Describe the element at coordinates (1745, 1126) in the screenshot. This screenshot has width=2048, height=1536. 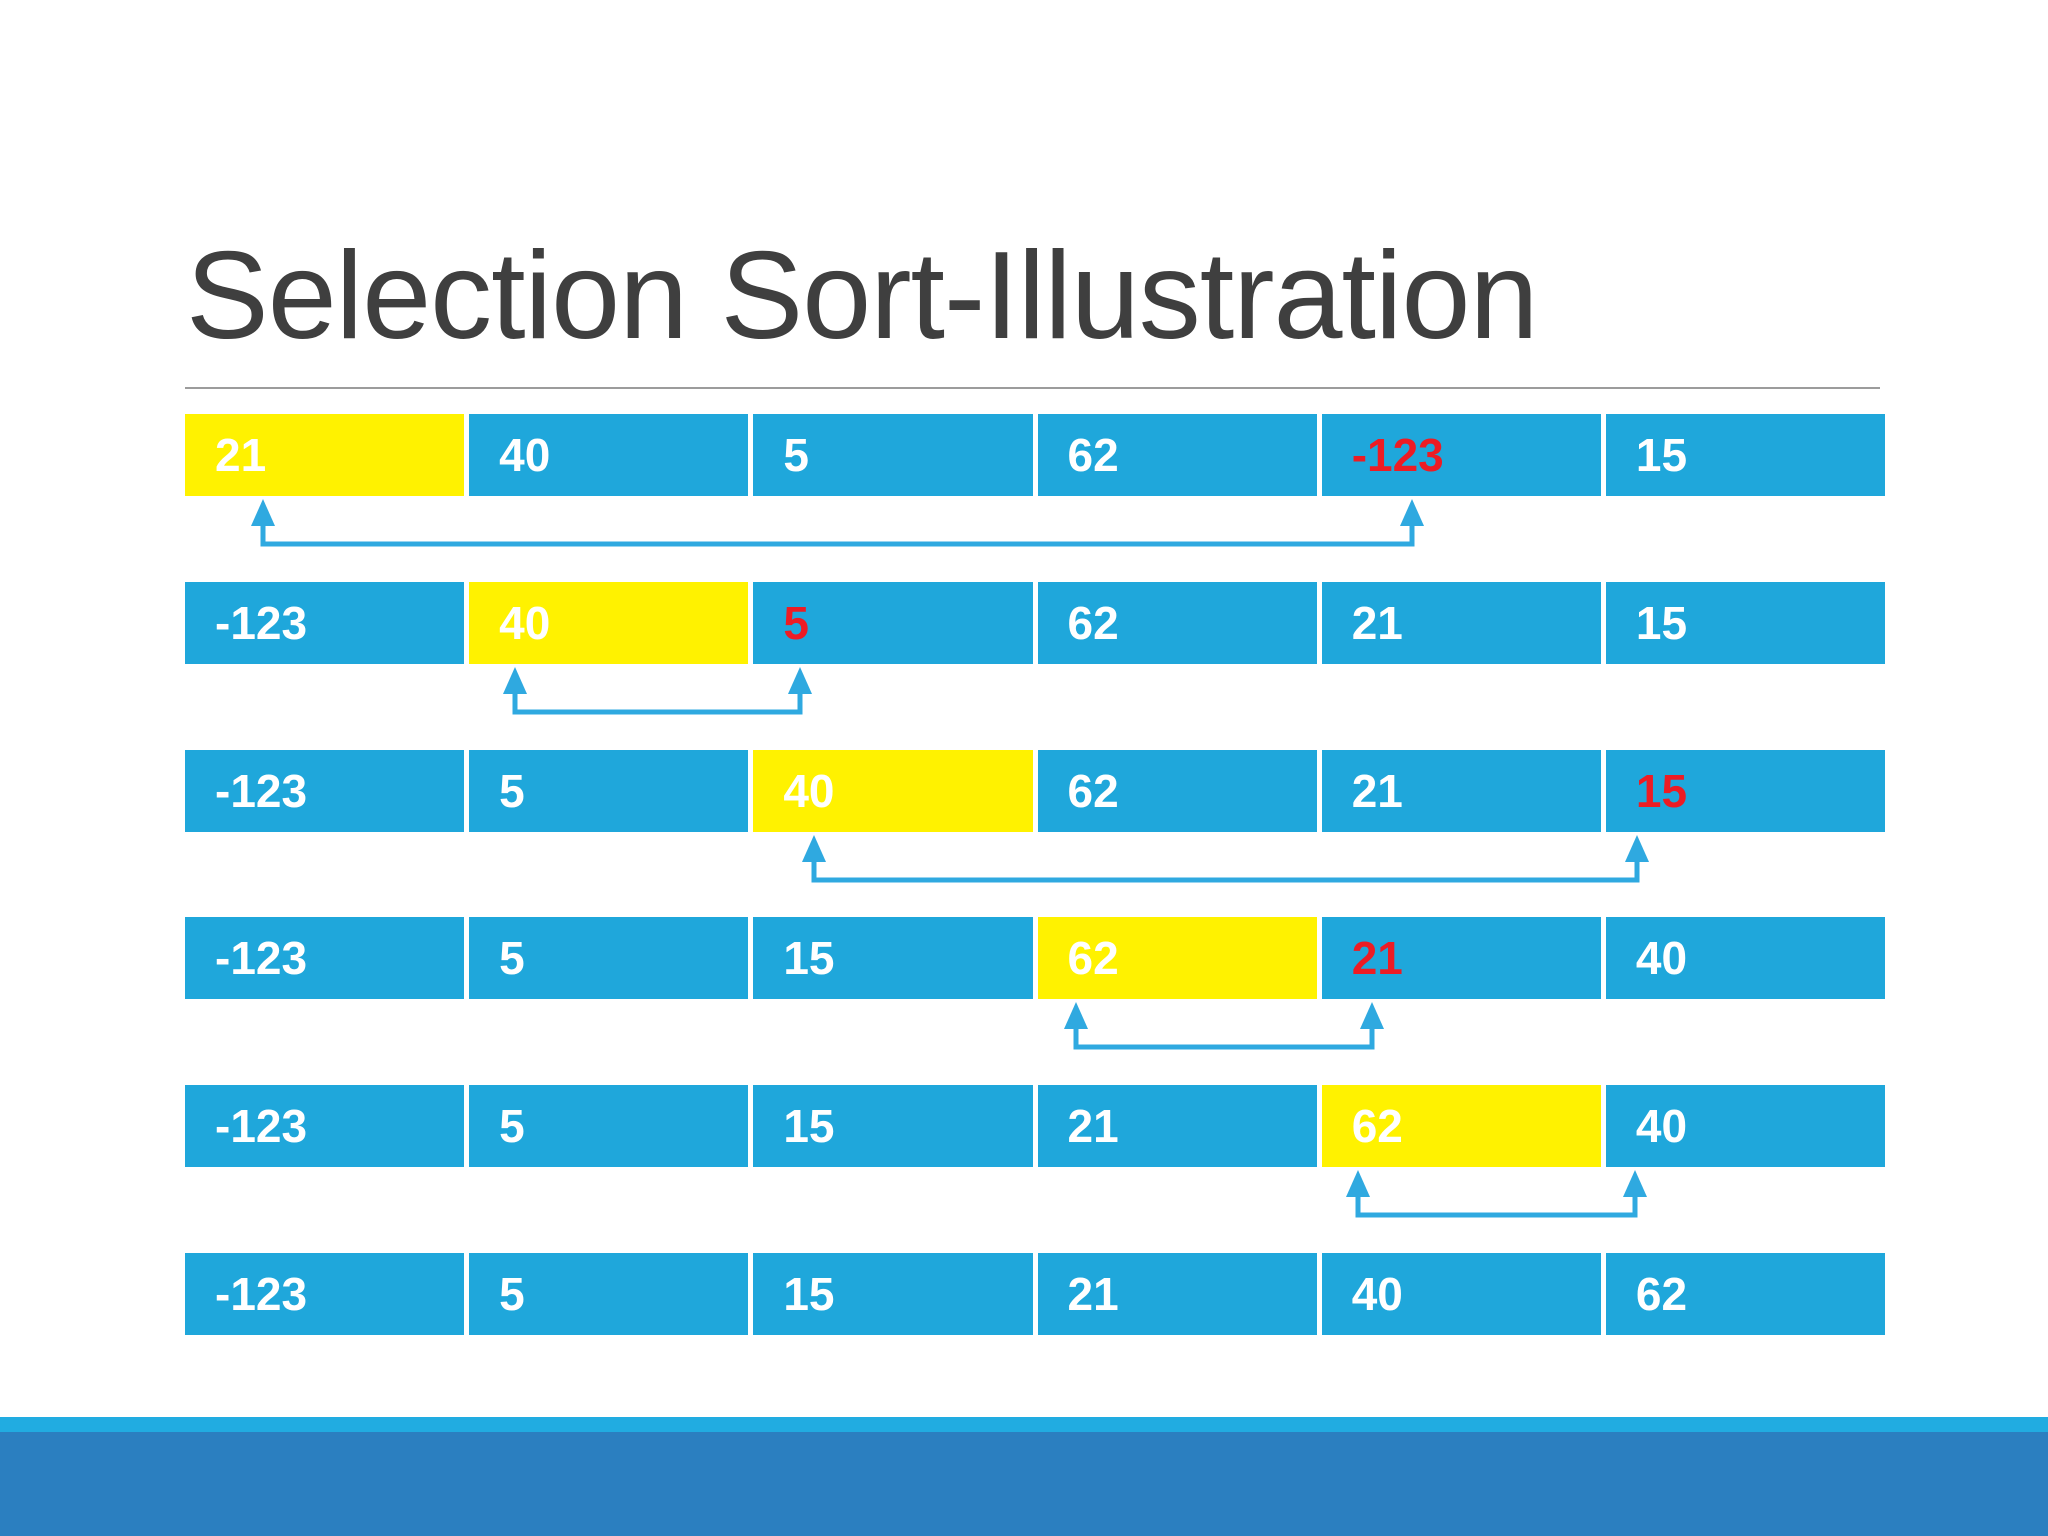
I see `array-cell-step5-col6: 40` at that location.